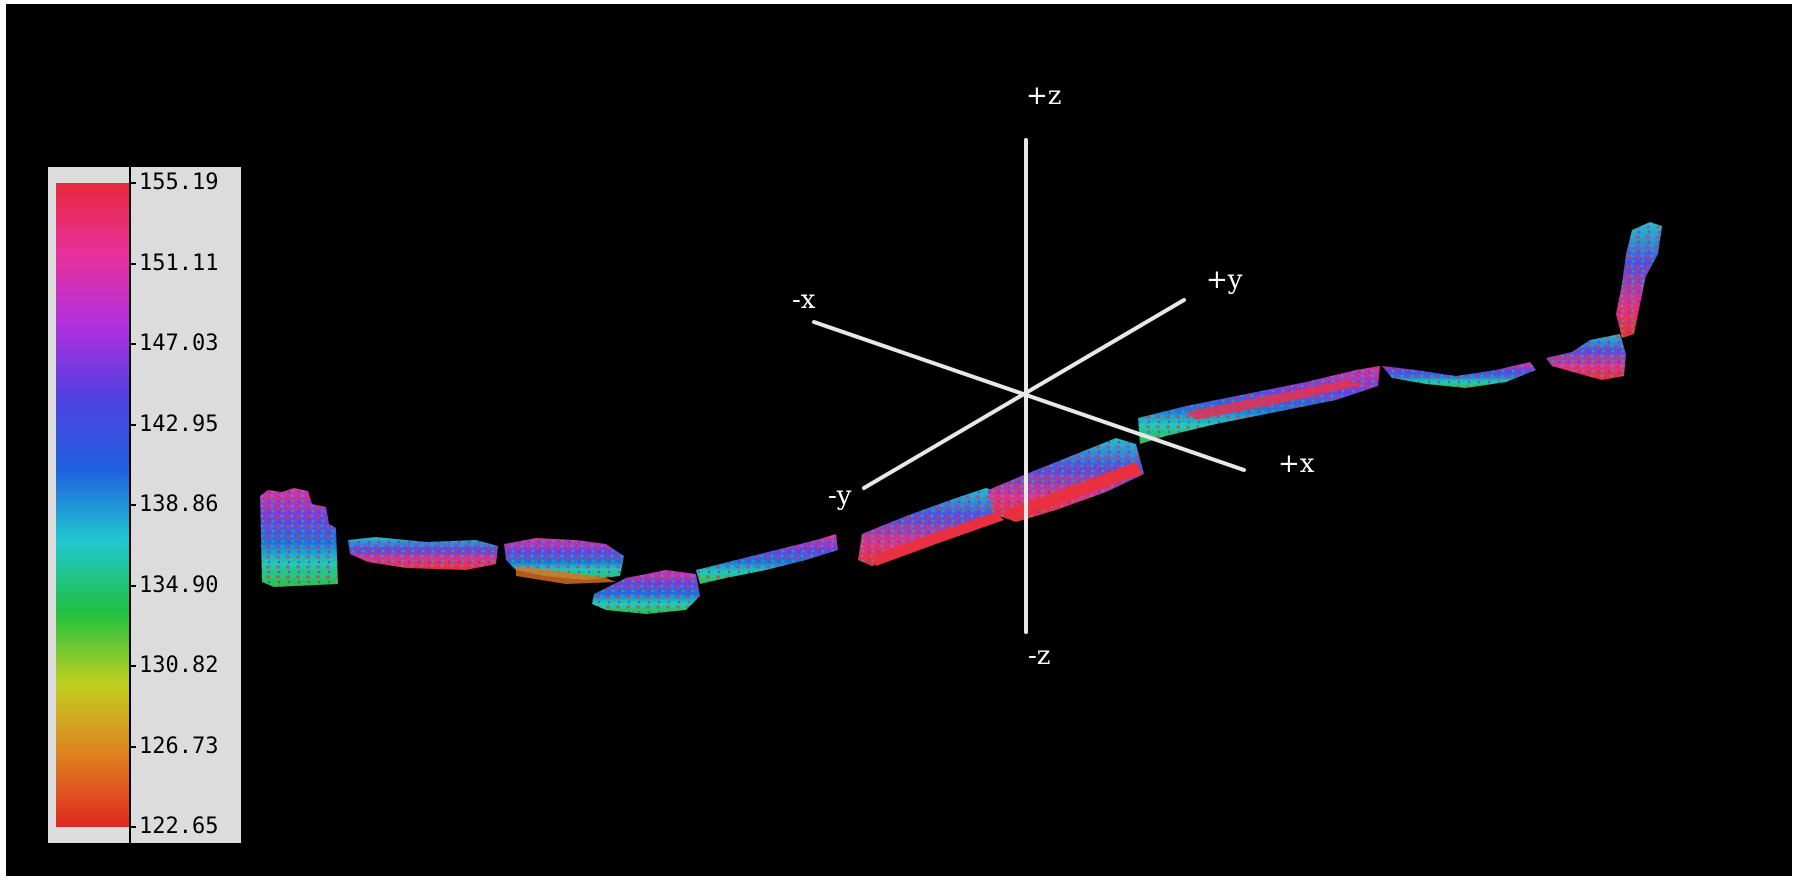  I want to click on color-scale-bar, so click(92, 505).